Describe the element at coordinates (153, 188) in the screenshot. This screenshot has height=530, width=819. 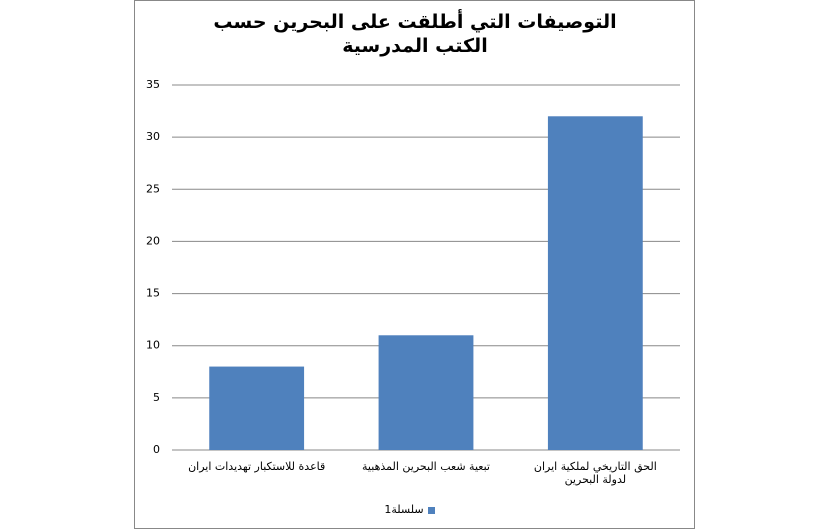
I see `y-tick-label: 25` at that location.